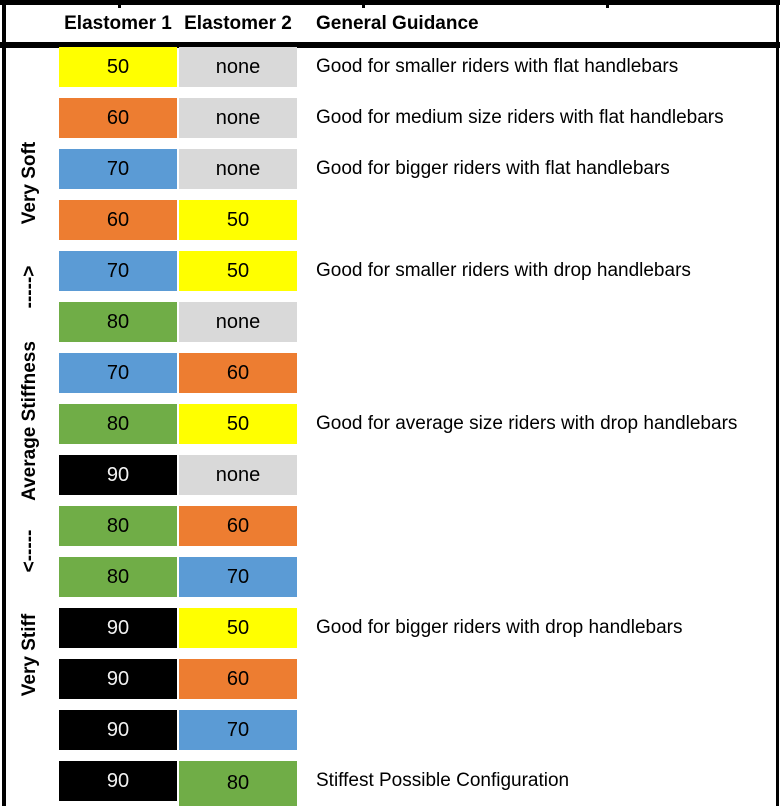 This screenshot has height=806, width=780. I want to click on header-elastomer2: Elastomer 2, so click(238, 23).